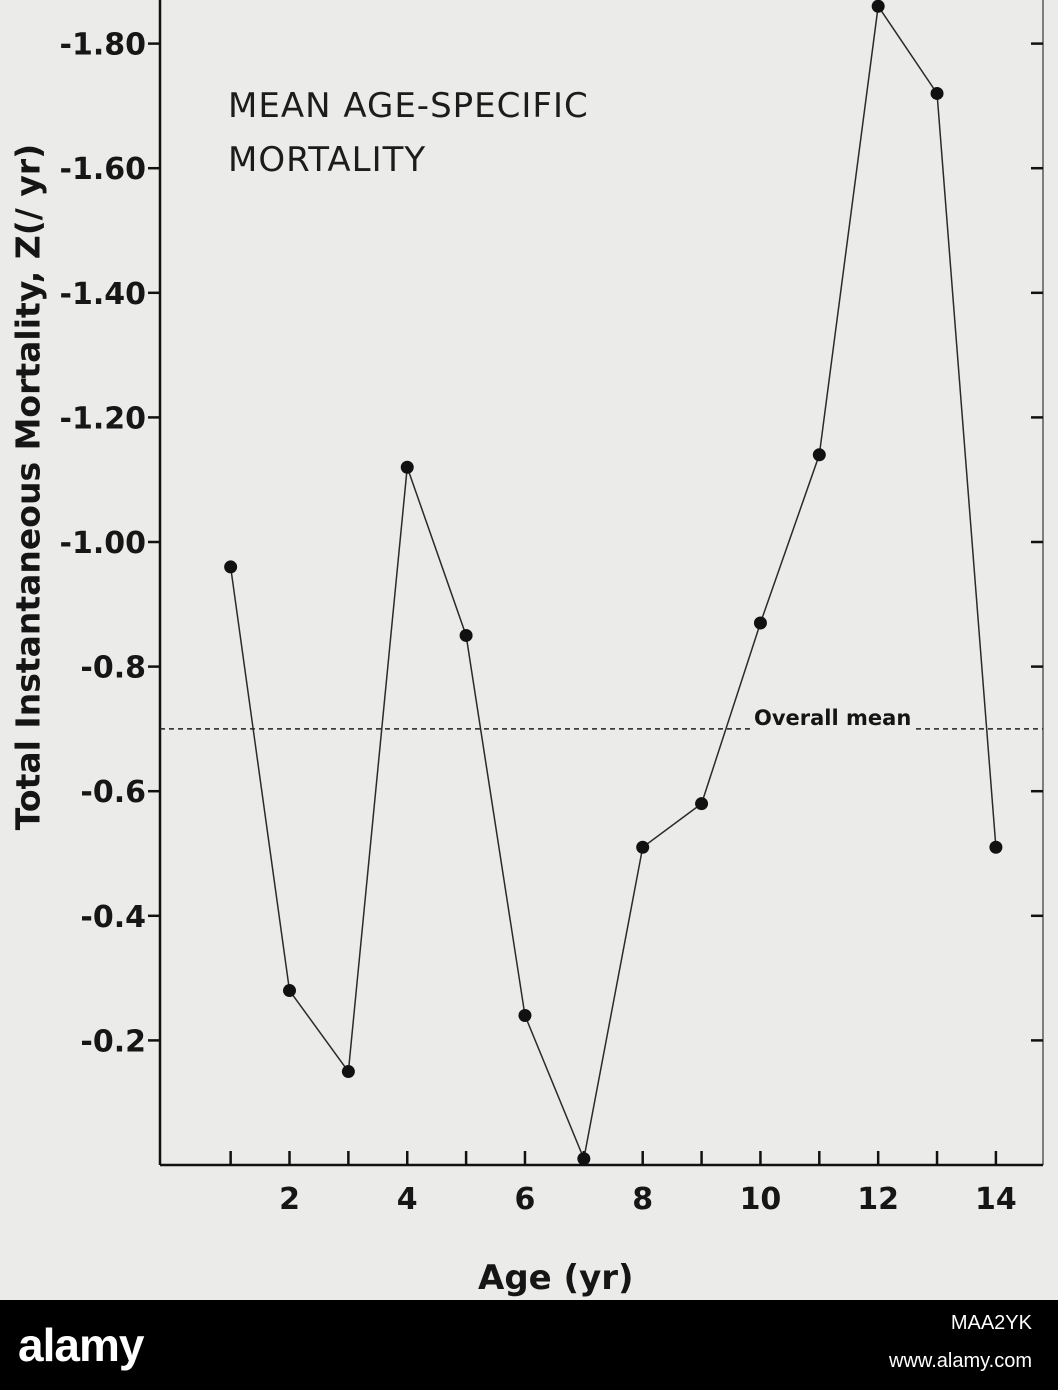 The image size is (1058, 1390). Describe the element at coordinates (878, 1199) in the screenshot. I see `x-tick-label: 12` at that location.